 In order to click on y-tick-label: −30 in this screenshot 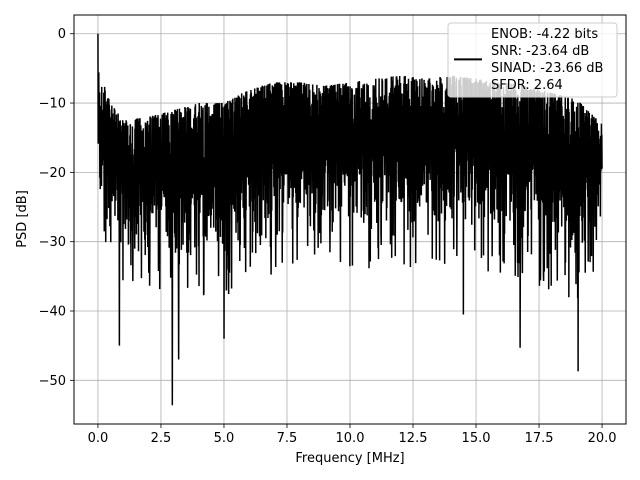, I will do `click(52, 242)`.